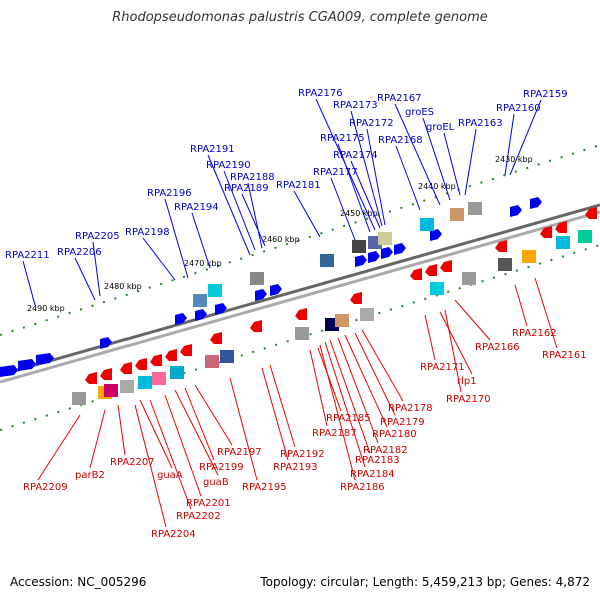  What do you see at coordinates (402, 422) in the screenshot?
I see `reverse-gene-label: RPA2179` at bounding box center [402, 422].